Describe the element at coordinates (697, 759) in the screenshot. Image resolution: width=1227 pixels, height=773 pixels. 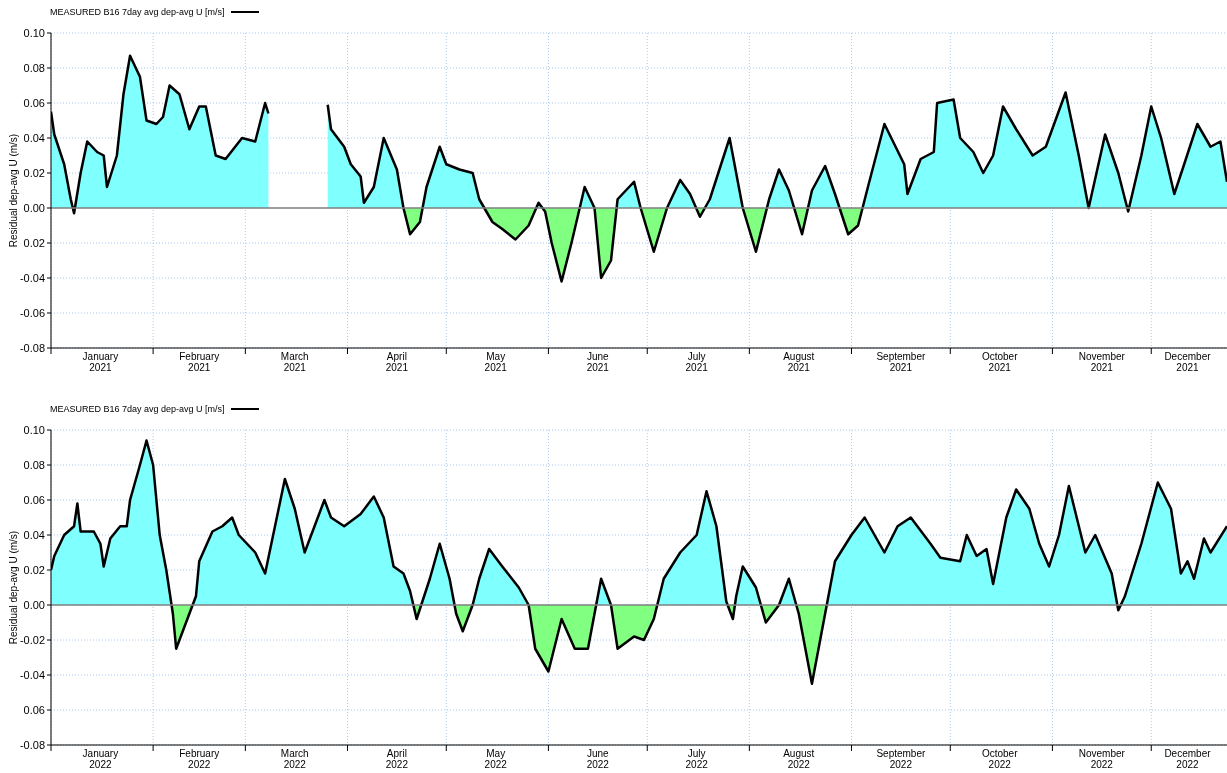
I see `x-tick-label: July 2022` at that location.